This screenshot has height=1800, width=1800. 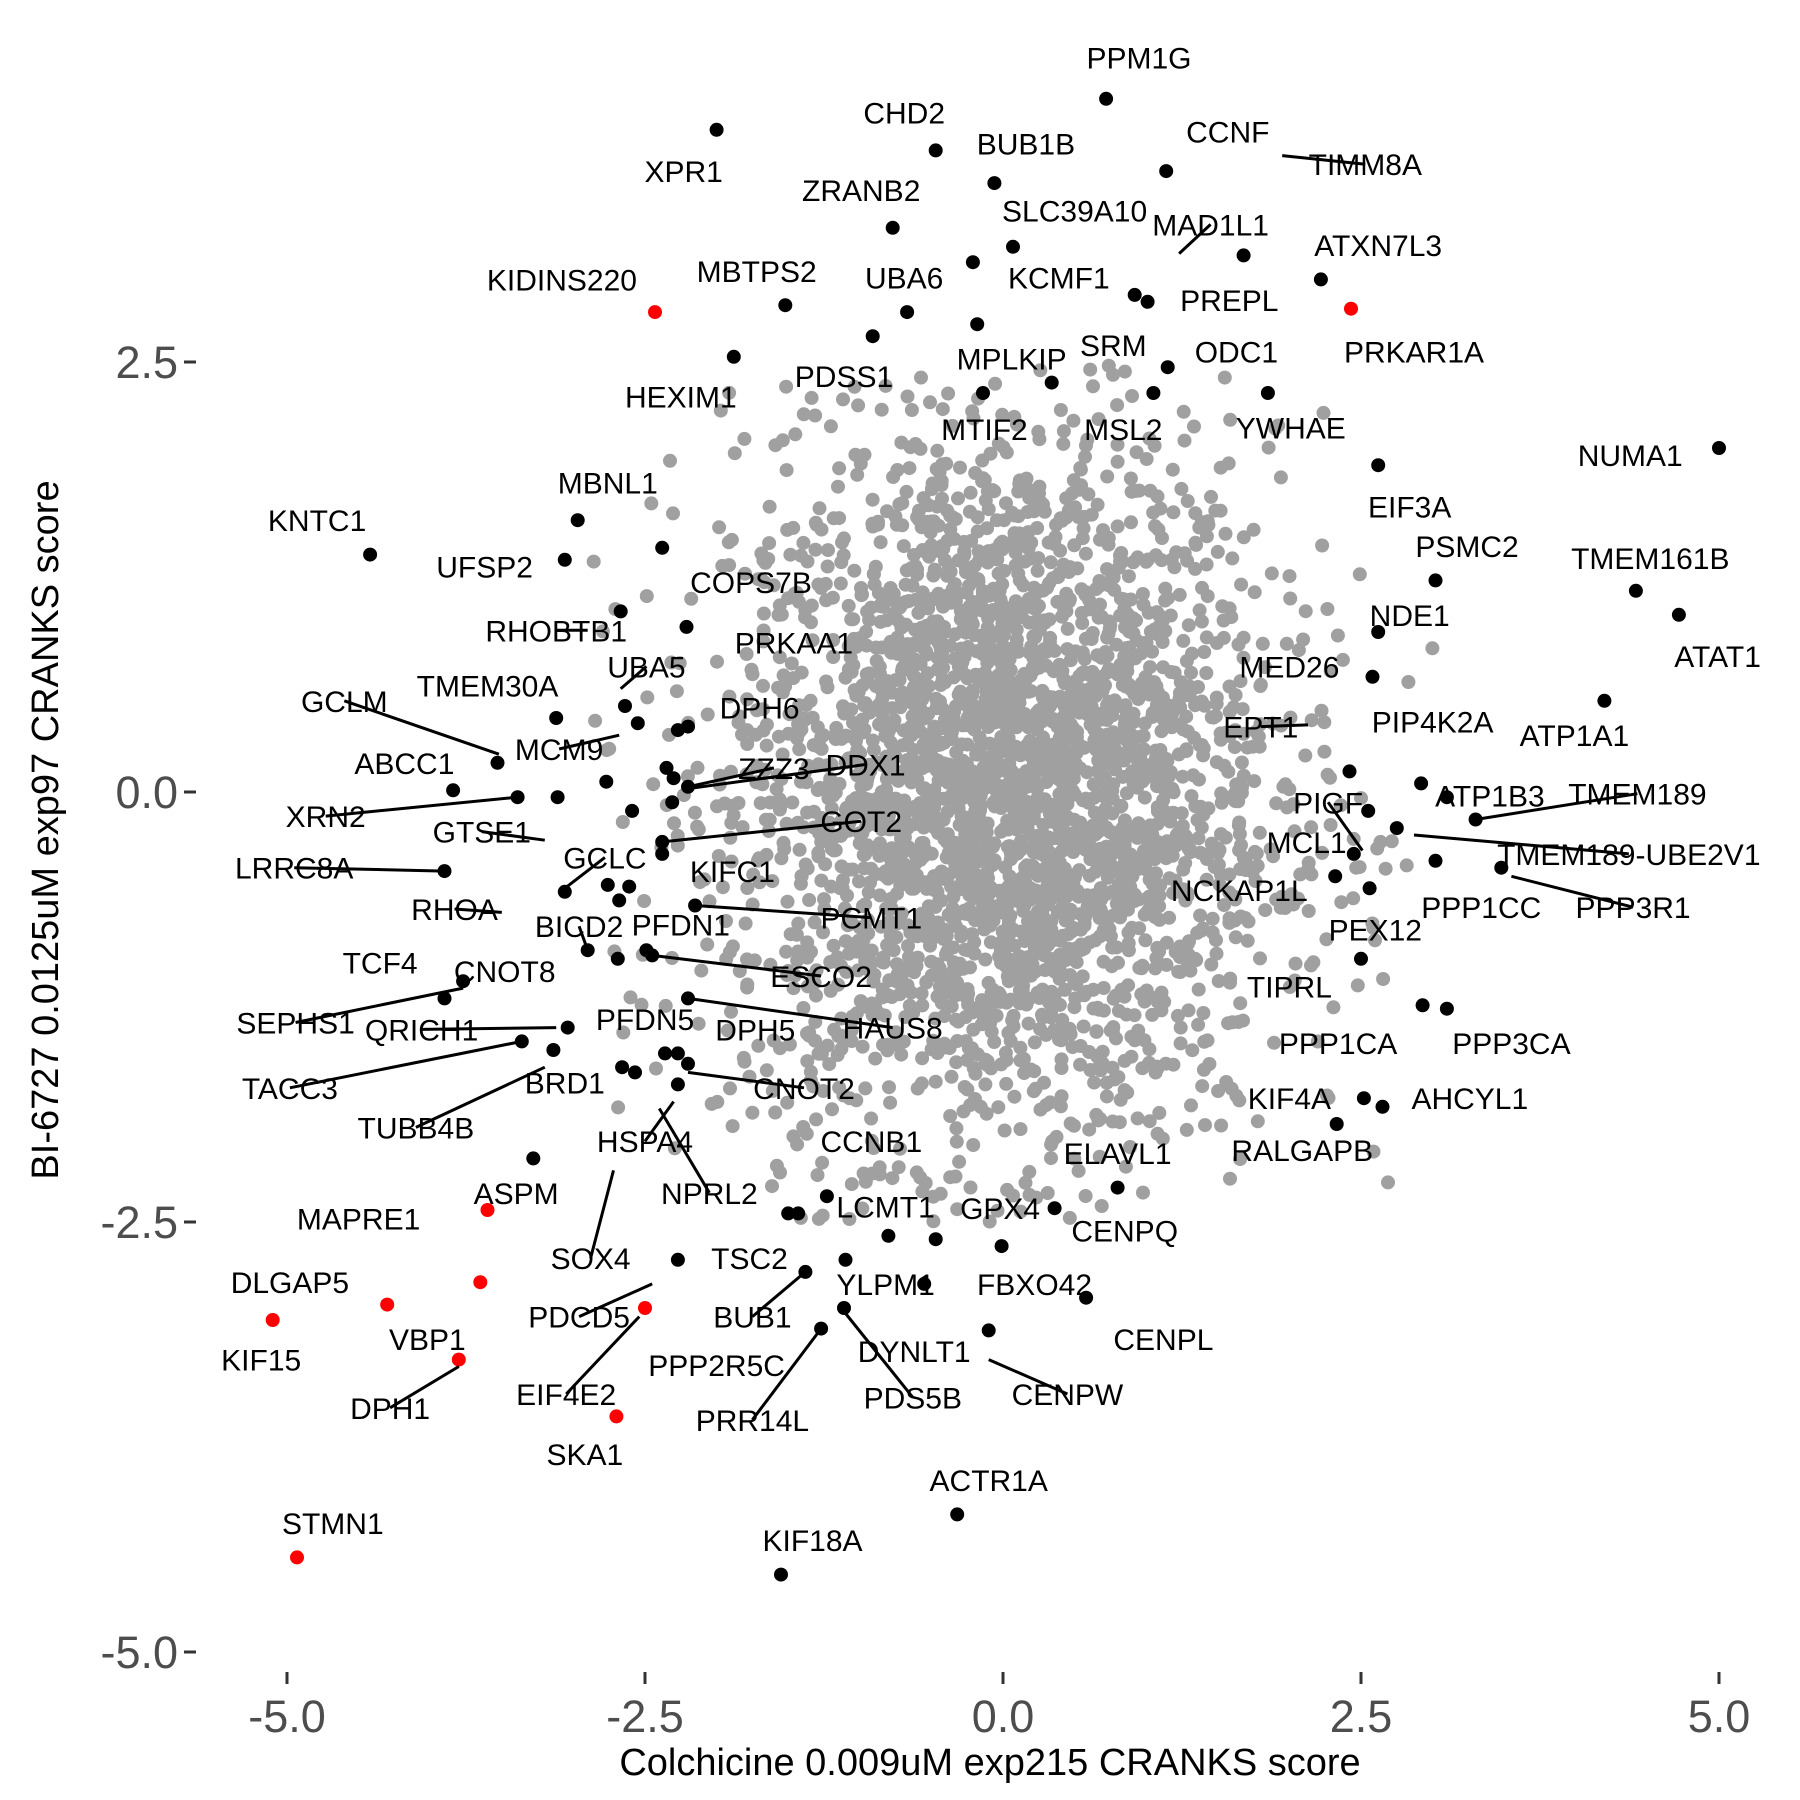 What do you see at coordinates (290, 1089) in the screenshot?
I see `gene-label: TACC3` at bounding box center [290, 1089].